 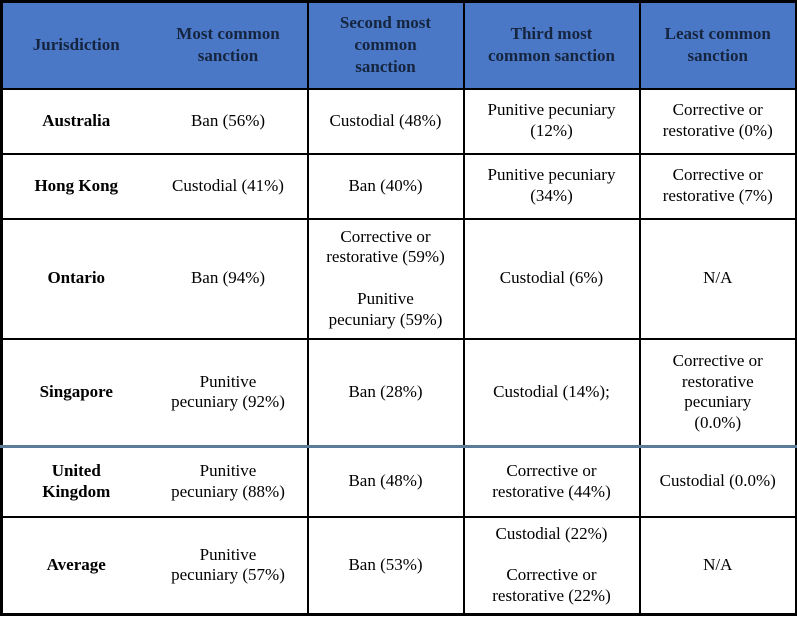 I want to click on column-header-most-common-sanction: Most common sanction, so click(x=228, y=45).